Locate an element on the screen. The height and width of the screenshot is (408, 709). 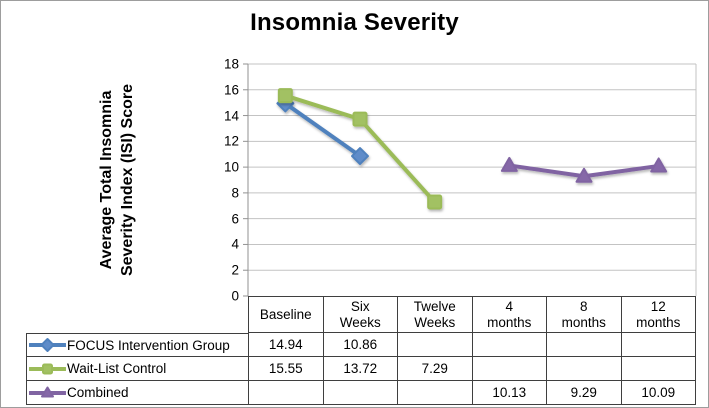
legend-key-triangle-icon is located at coordinates (47, 391).